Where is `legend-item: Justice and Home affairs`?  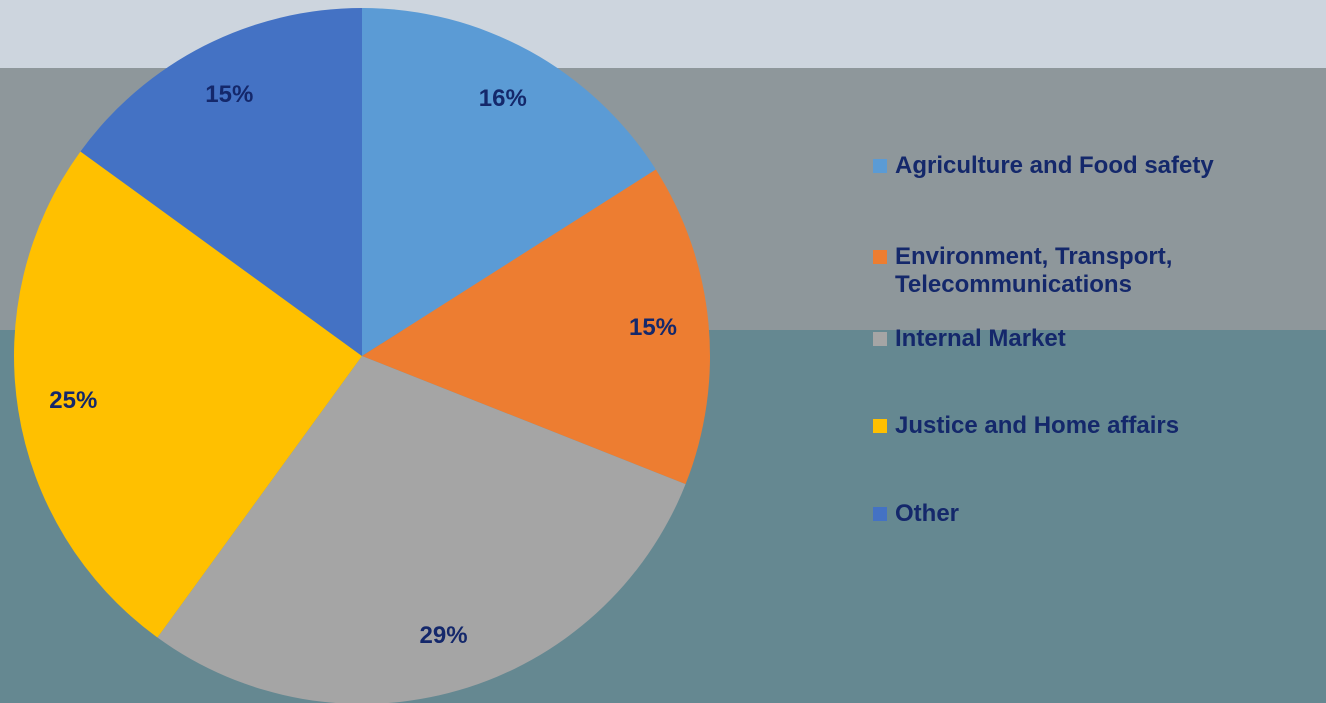
legend-item: Justice and Home affairs is located at coordinates (1098, 426).